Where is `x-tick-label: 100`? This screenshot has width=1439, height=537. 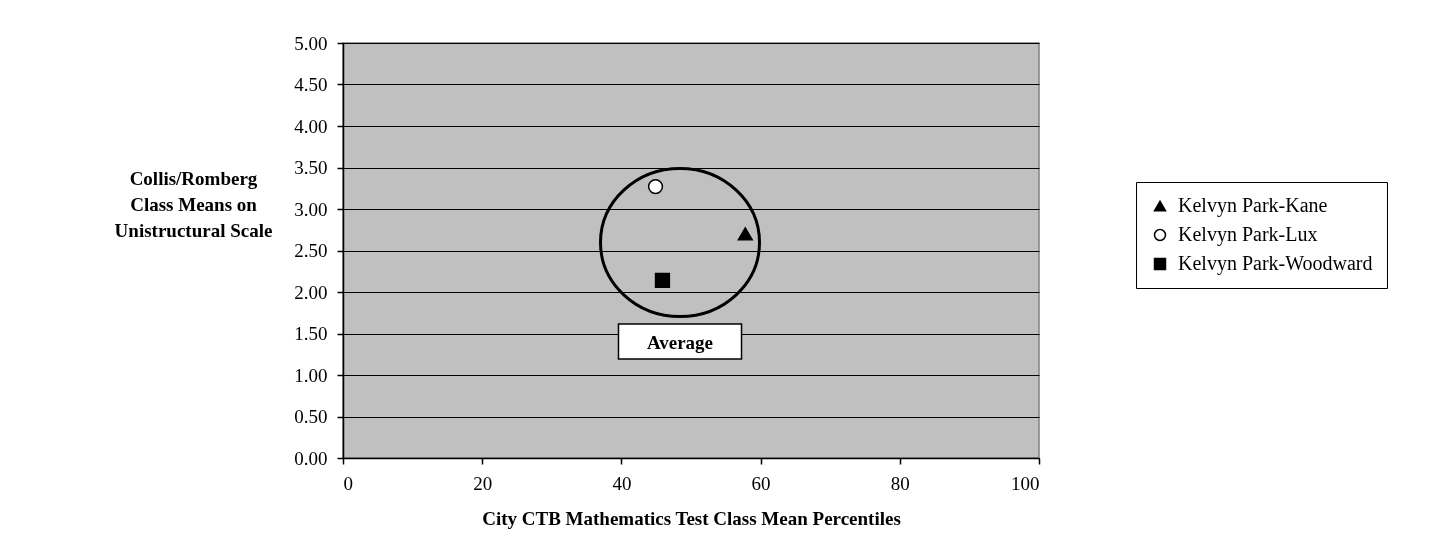 x-tick-label: 100 is located at coordinates (1025, 483).